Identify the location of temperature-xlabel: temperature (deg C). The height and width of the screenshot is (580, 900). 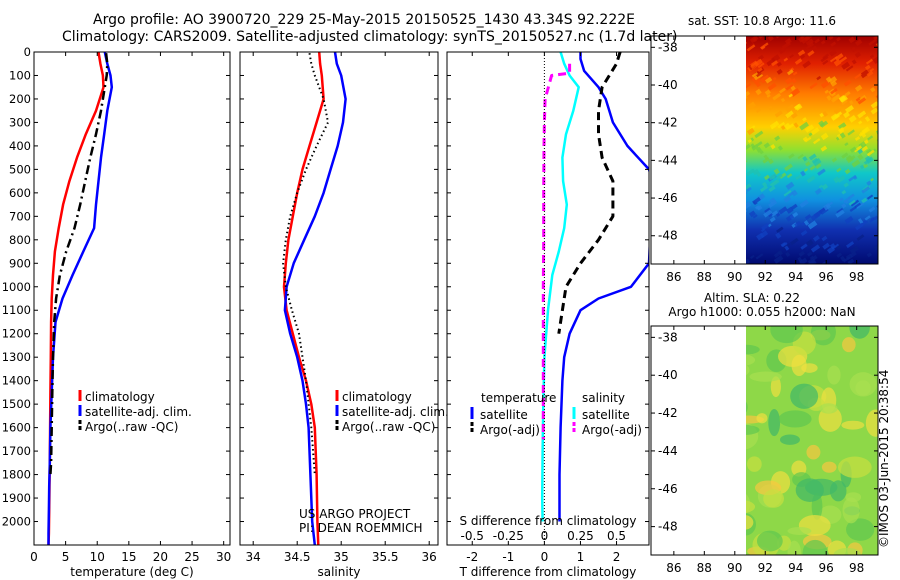
(131, 572).